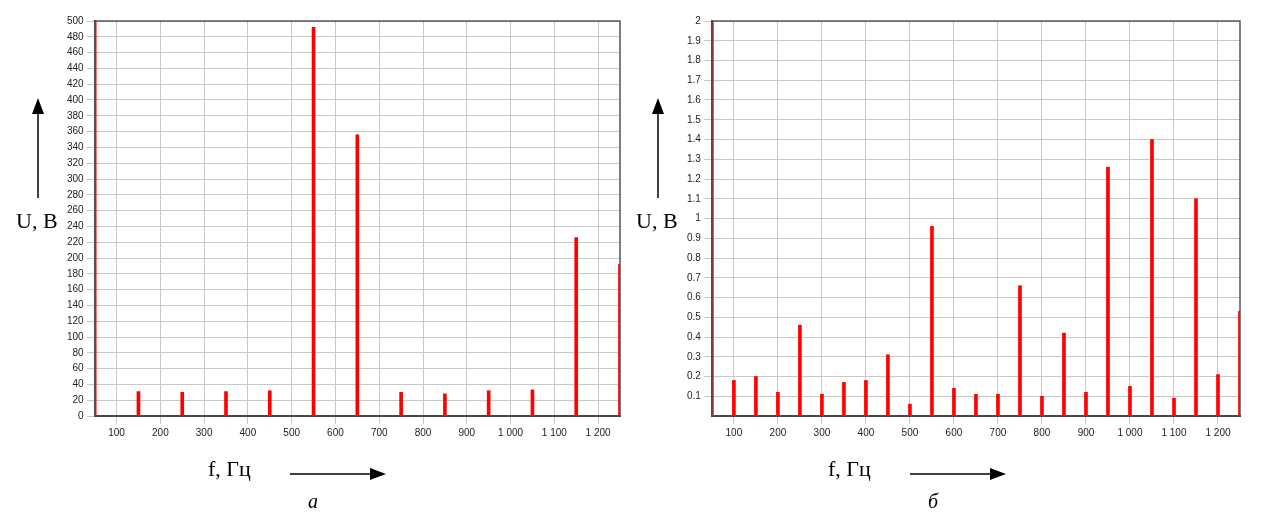  What do you see at coordinates (694, 257) in the screenshot?
I see `y-tick-label: 0.8` at bounding box center [694, 257].